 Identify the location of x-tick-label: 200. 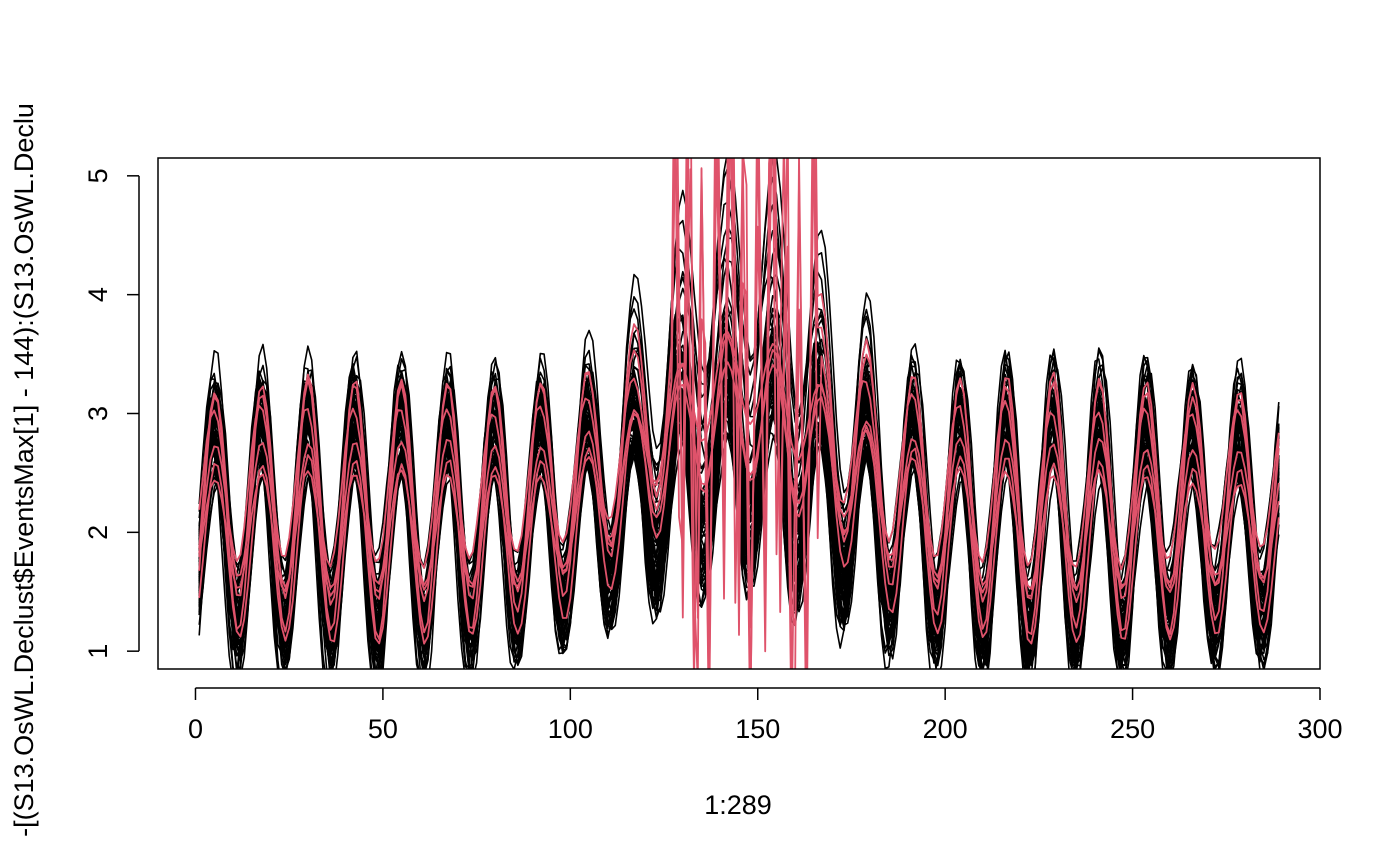
(945, 729).